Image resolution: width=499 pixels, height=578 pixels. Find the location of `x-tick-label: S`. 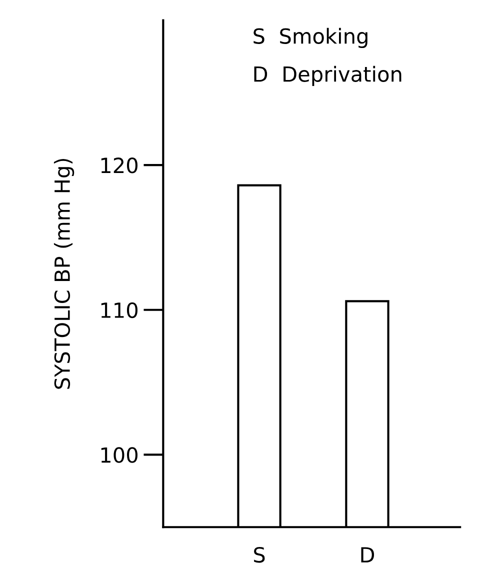

x-tick-label: S is located at coordinates (259, 554).